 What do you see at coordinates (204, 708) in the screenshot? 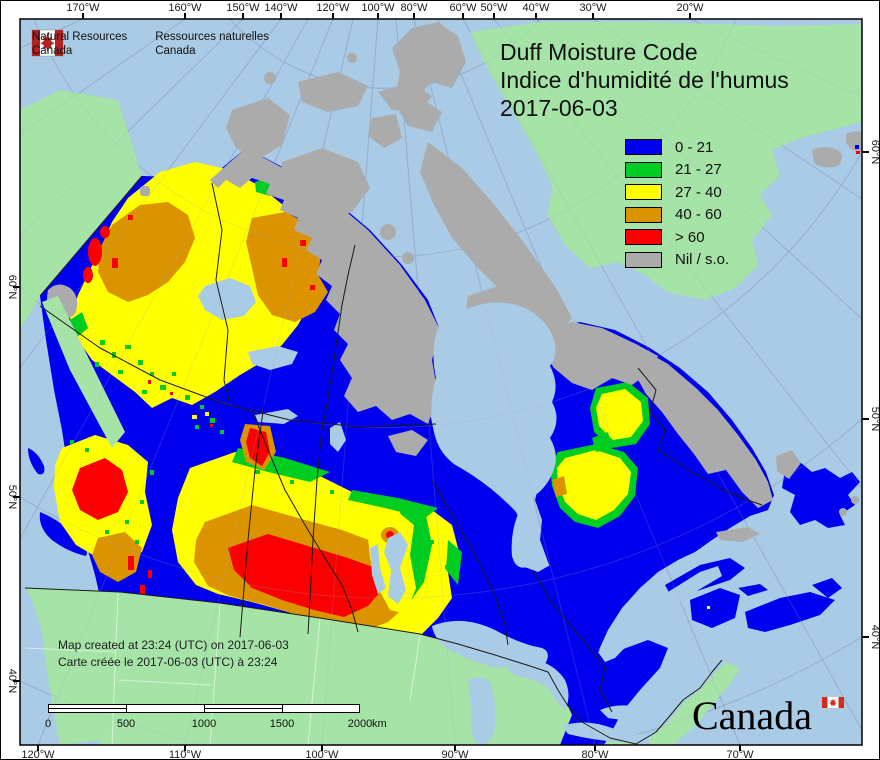
I see `scale-bar-graphic` at bounding box center [204, 708].